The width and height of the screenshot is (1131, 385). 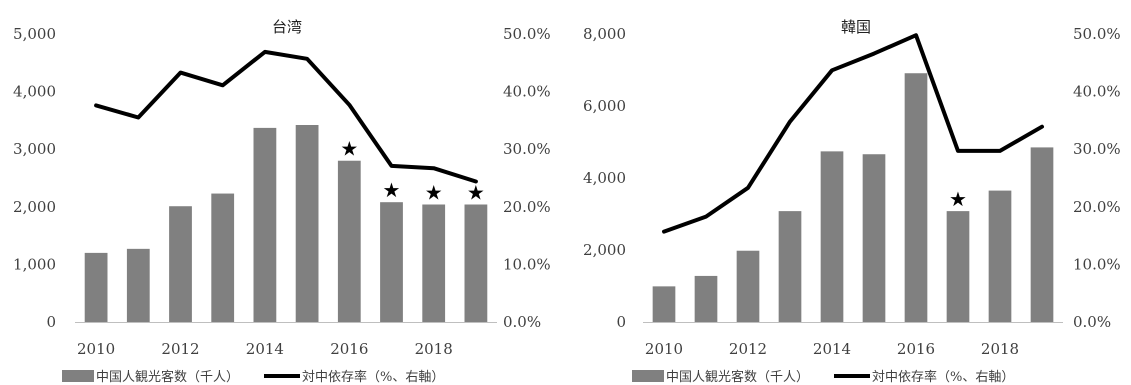 What do you see at coordinates (253, 377) in the screenshot?
I see `legend-left: 中国人観光客数（千人） 対中依存率（%、右軸）` at bounding box center [253, 377].